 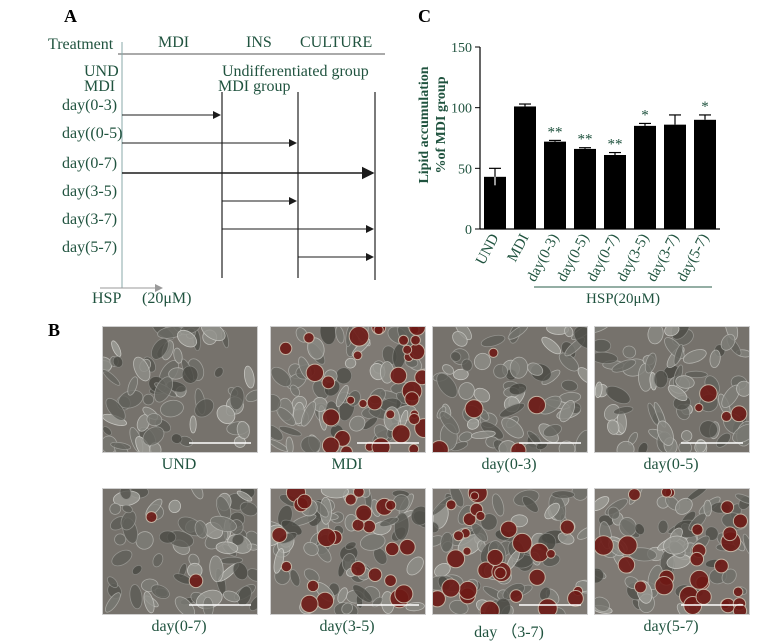 What do you see at coordinates (254, 86) in the screenshot?
I see `mdi-group-label: MDI group` at bounding box center [254, 86].